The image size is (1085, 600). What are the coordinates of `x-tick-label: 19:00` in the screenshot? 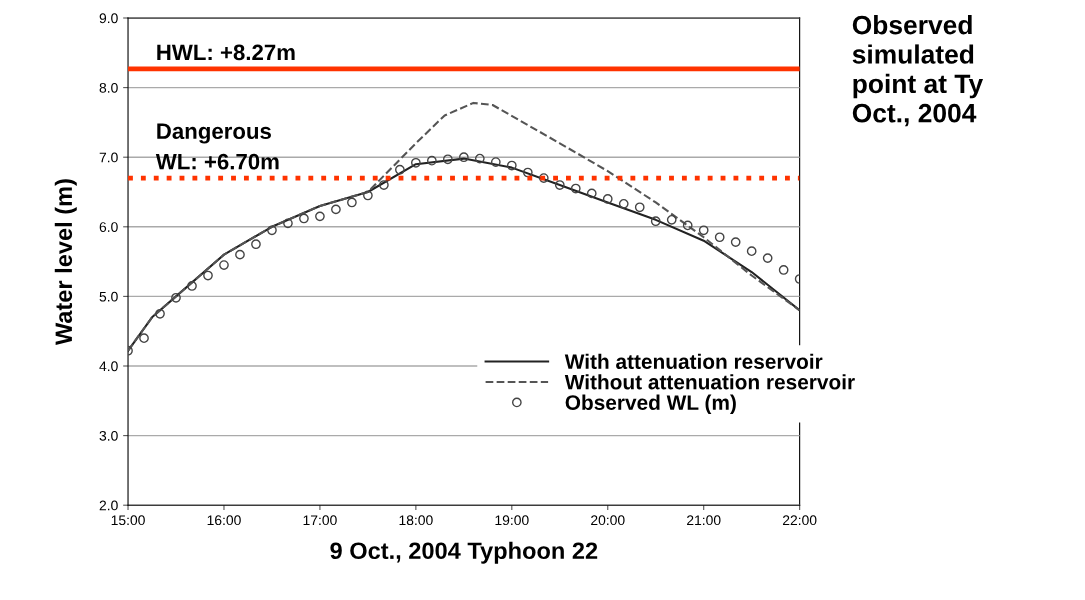 It's located at (512, 520).